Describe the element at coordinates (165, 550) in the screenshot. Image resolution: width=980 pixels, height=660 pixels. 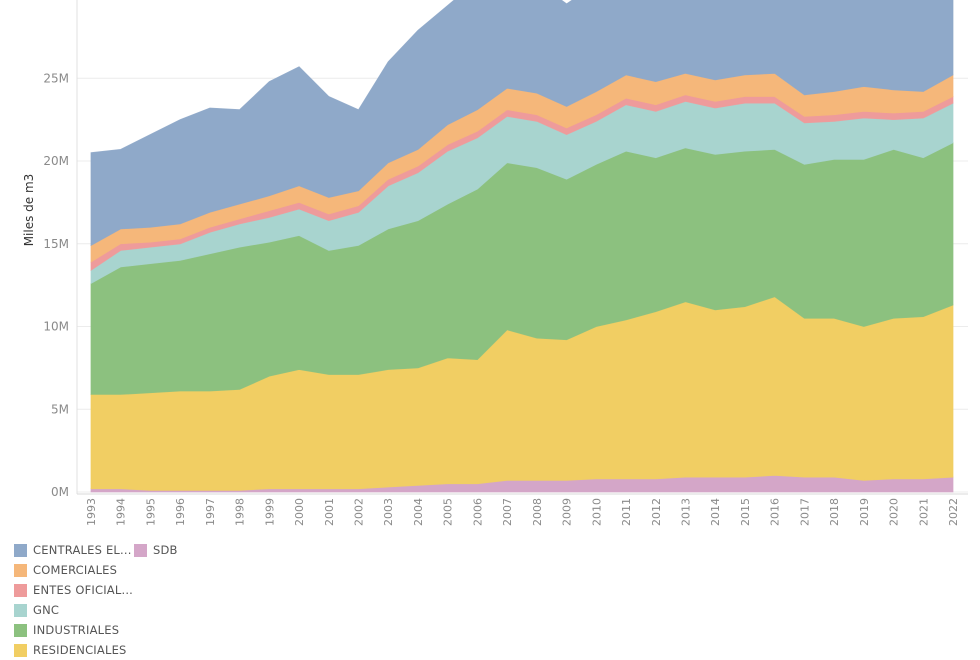
I see `legend-label: SDB` at that location.